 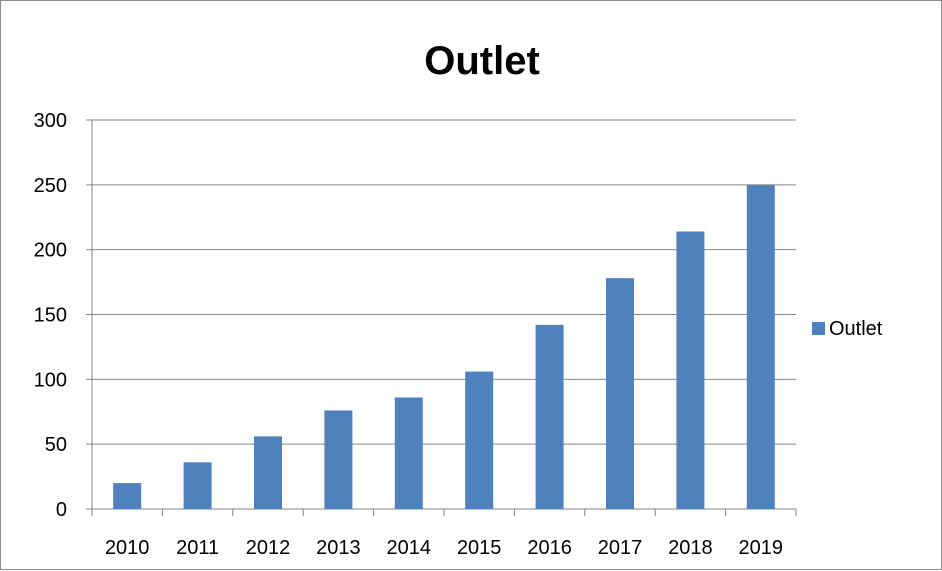 I want to click on y-tick-label: 100, so click(x=50, y=380).